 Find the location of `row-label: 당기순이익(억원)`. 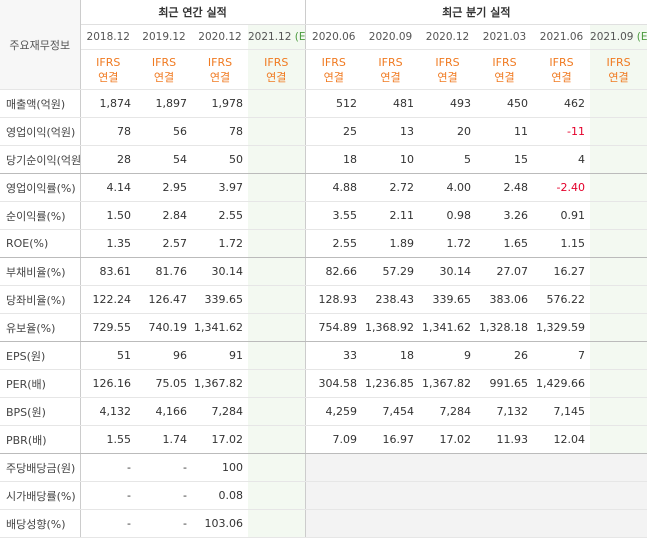

row-label: 당기순이익(억원) is located at coordinates (40, 159).